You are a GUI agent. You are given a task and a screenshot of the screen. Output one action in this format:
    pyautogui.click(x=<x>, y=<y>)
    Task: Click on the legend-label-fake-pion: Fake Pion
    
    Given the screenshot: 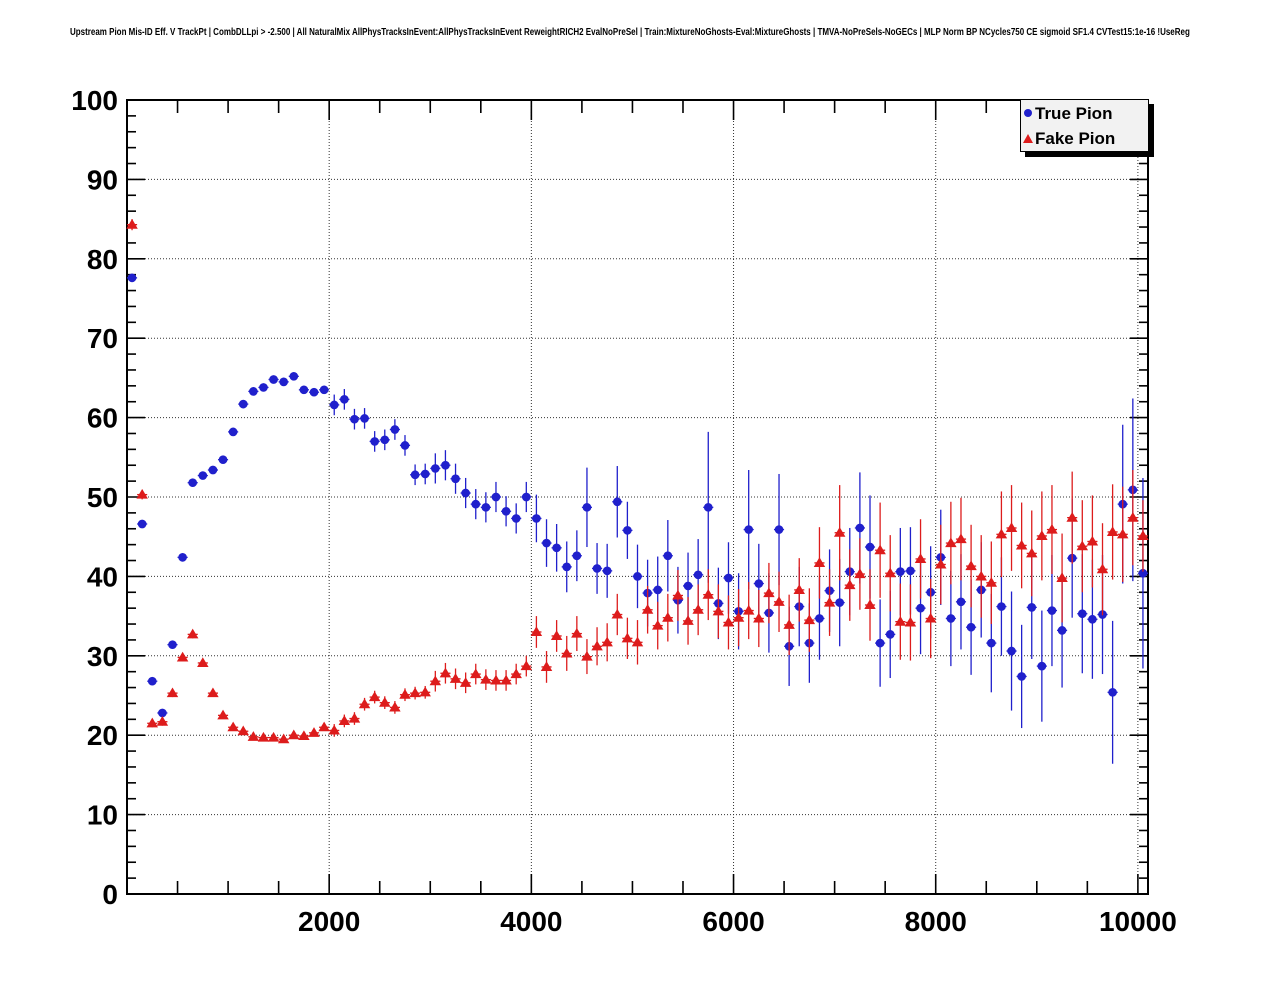 What is the action you would take?
    pyautogui.click(x=1075, y=138)
    